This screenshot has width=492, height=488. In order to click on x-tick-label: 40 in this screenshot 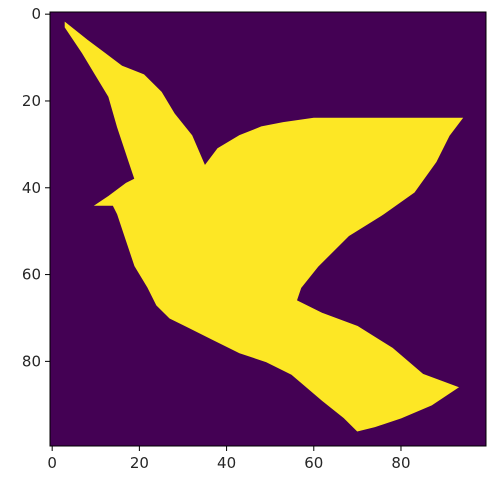, I will do `click(226, 463)`.